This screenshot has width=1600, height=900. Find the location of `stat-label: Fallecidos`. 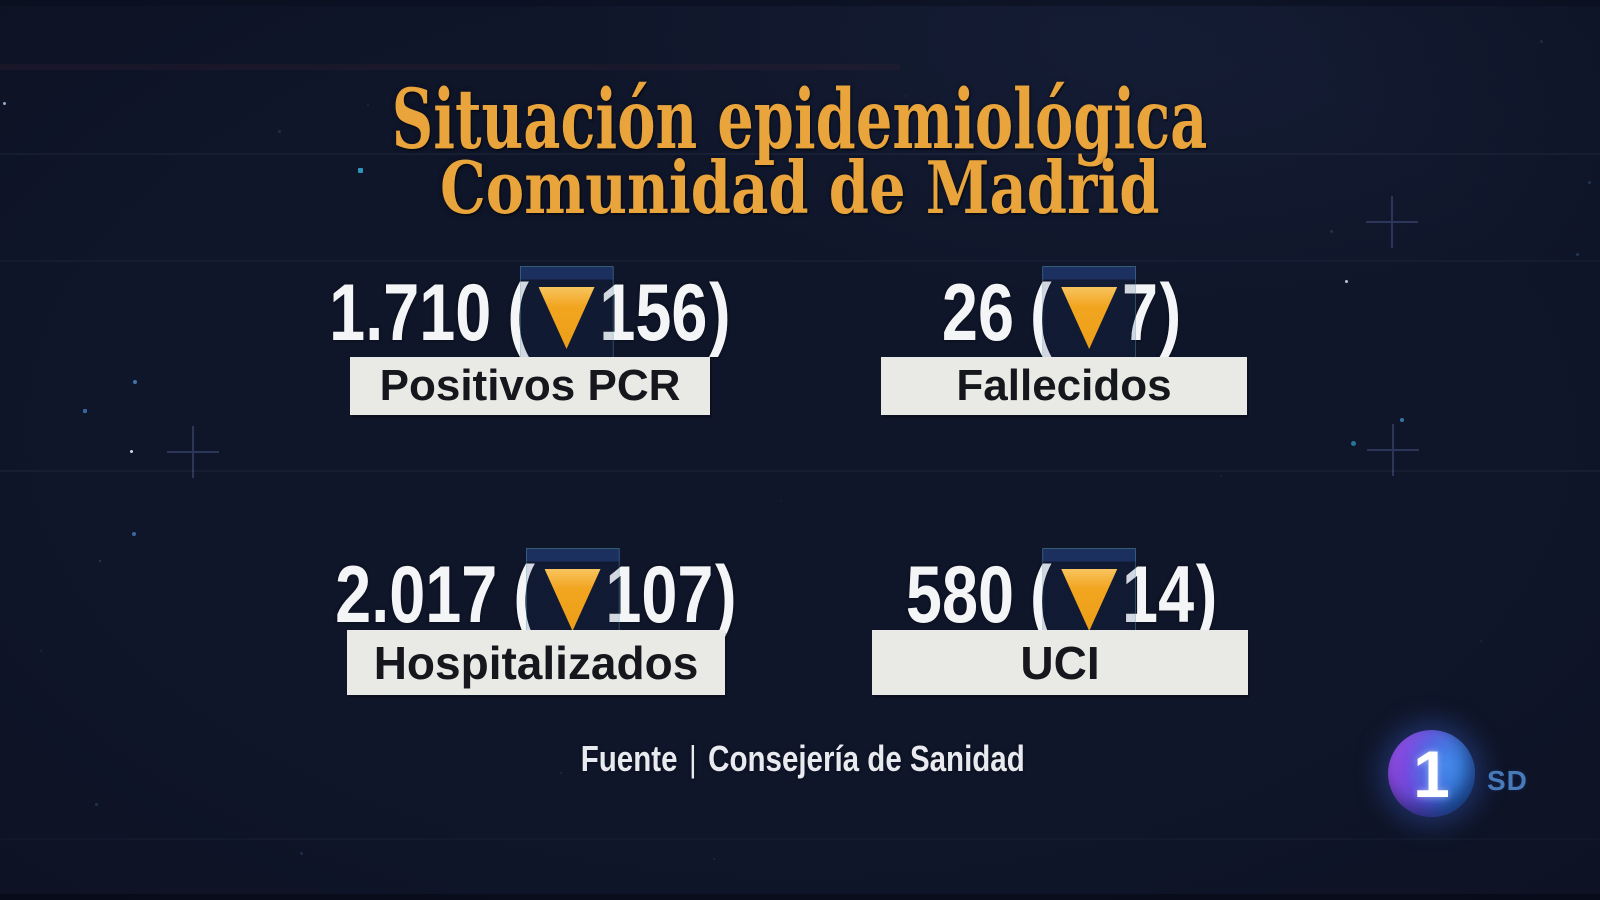

stat-label: Fallecidos is located at coordinates (1064, 385).